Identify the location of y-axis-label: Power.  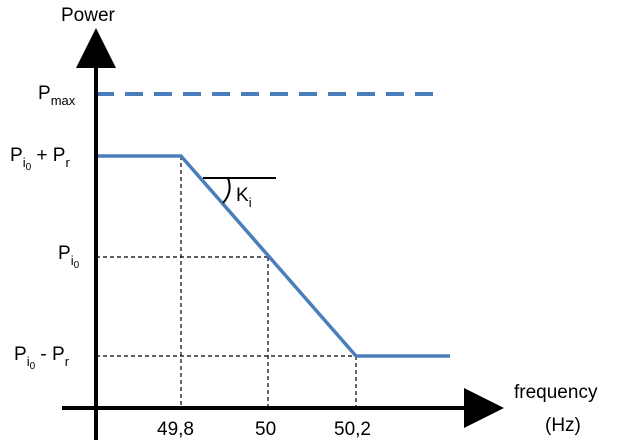
(88, 15).